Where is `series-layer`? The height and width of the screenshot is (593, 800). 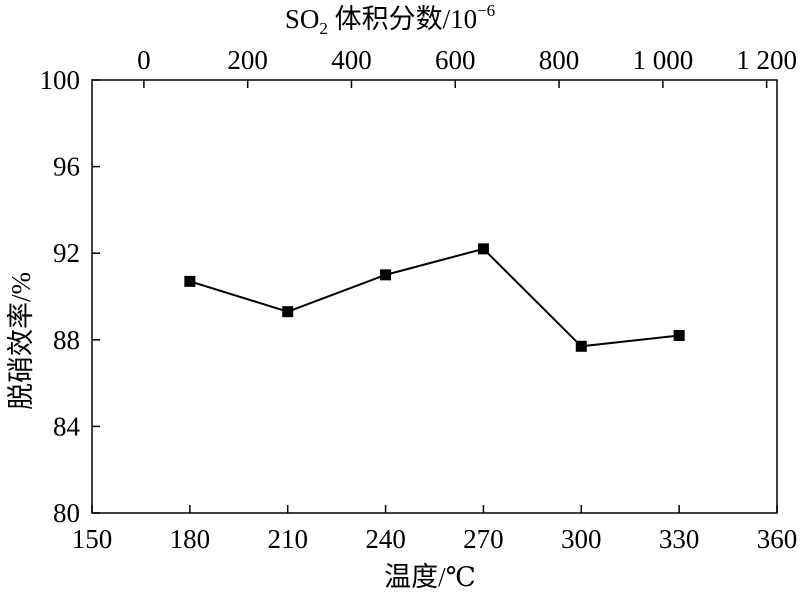
series-layer is located at coordinates (434, 297).